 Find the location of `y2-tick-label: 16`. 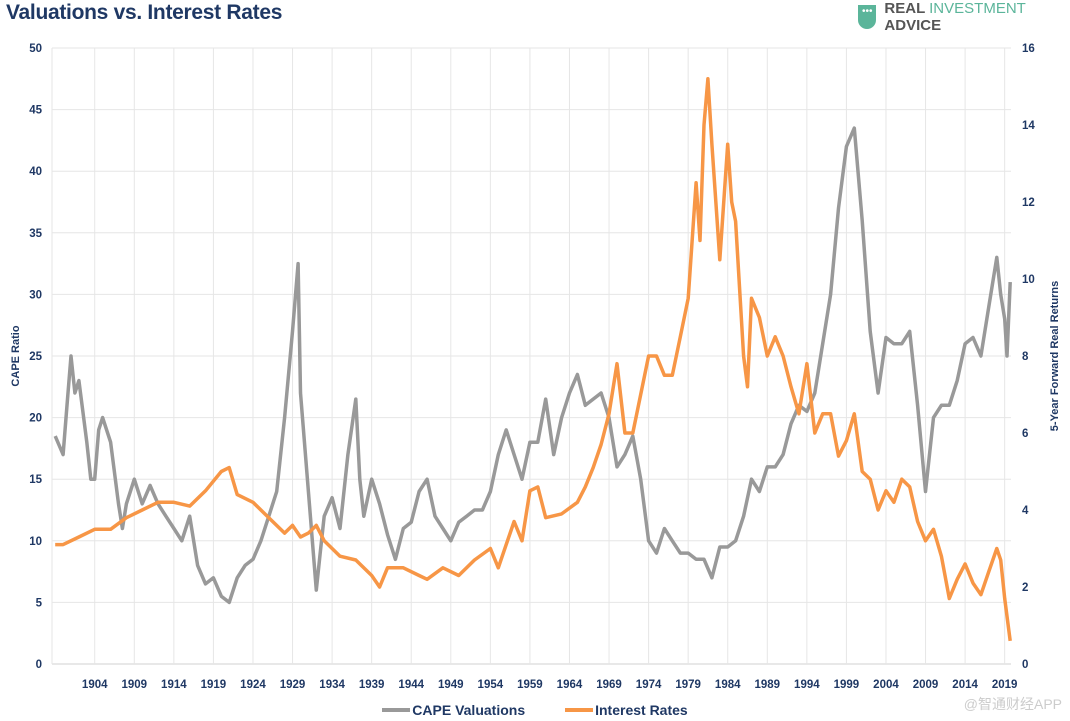

y2-tick-label: 16 is located at coordinates (1028, 49).